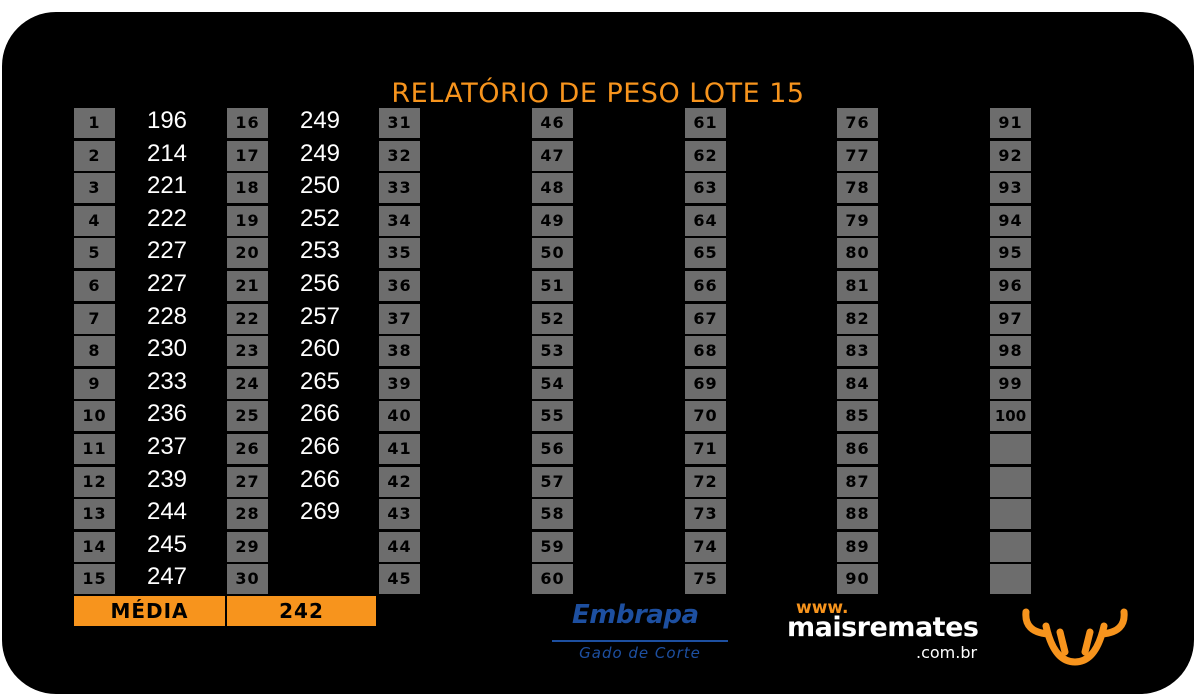  I want to click on lot-number-cell: 50, so click(552, 253).